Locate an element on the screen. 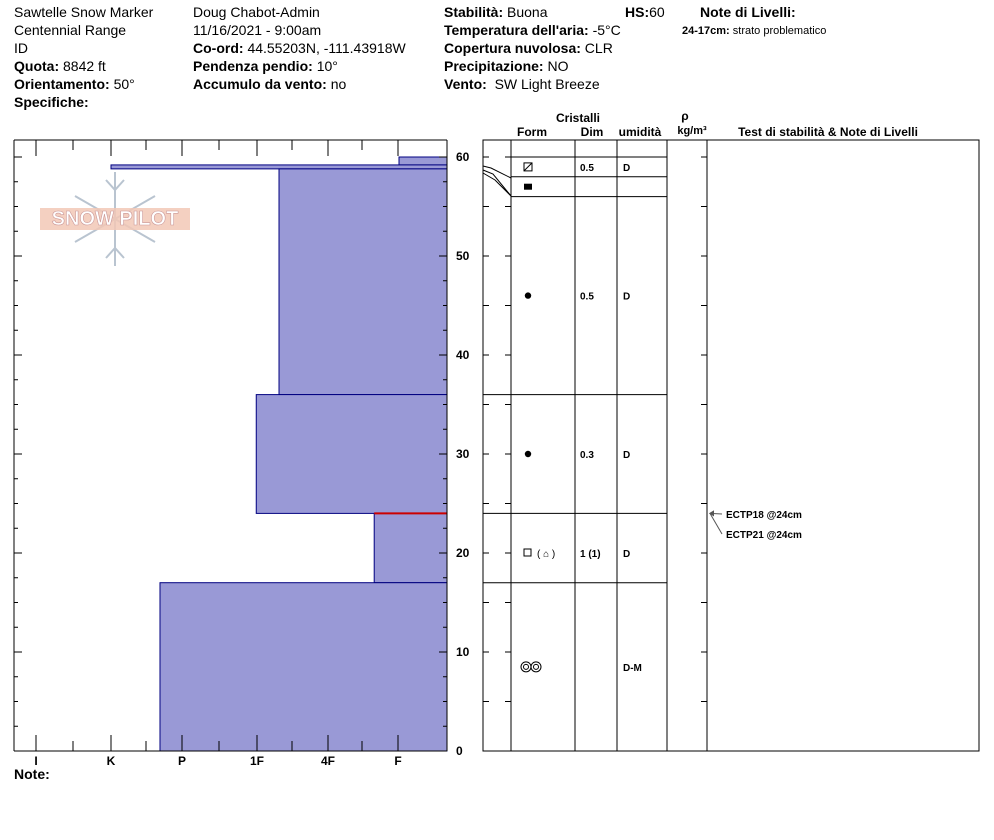 The width and height of the screenshot is (994, 840). specifics: Specifiche: is located at coordinates (51, 102).